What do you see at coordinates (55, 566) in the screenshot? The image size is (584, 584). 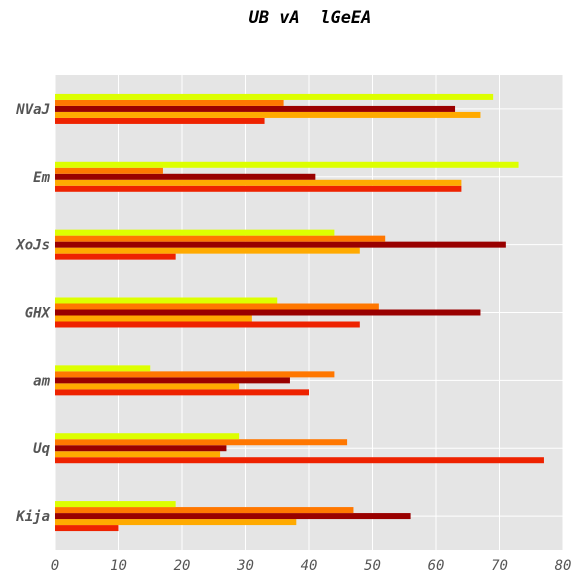 I see `x-tick-label: 0` at bounding box center [55, 566].